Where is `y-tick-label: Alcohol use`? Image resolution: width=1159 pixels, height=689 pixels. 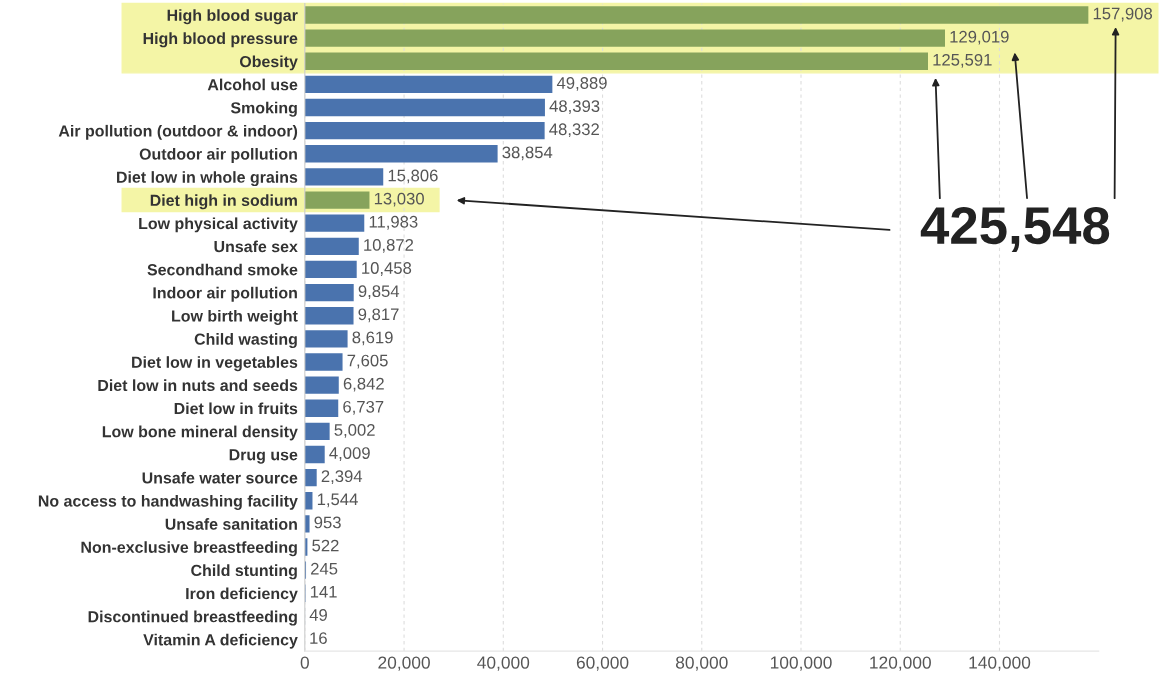 y-tick-label: Alcohol use is located at coordinates (252, 84).